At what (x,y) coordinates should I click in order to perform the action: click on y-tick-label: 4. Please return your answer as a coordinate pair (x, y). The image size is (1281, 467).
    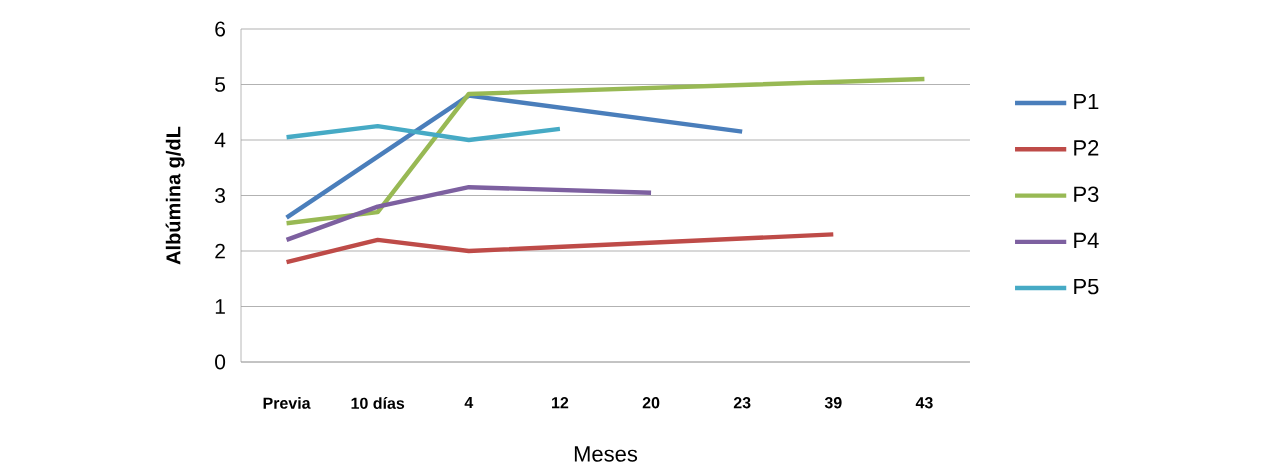
    Looking at the image, I should click on (220, 140).